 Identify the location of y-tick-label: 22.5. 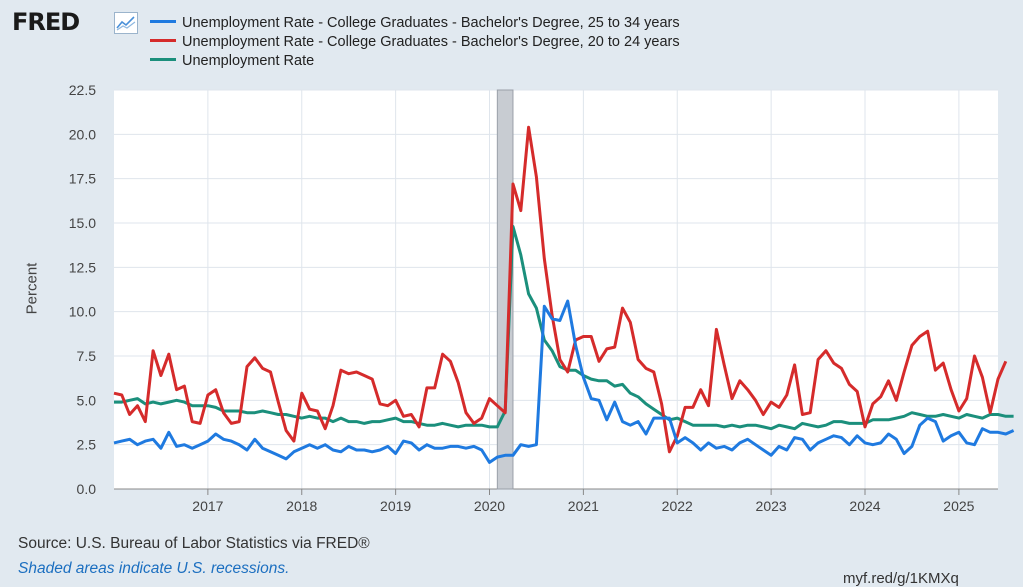
(82, 90).